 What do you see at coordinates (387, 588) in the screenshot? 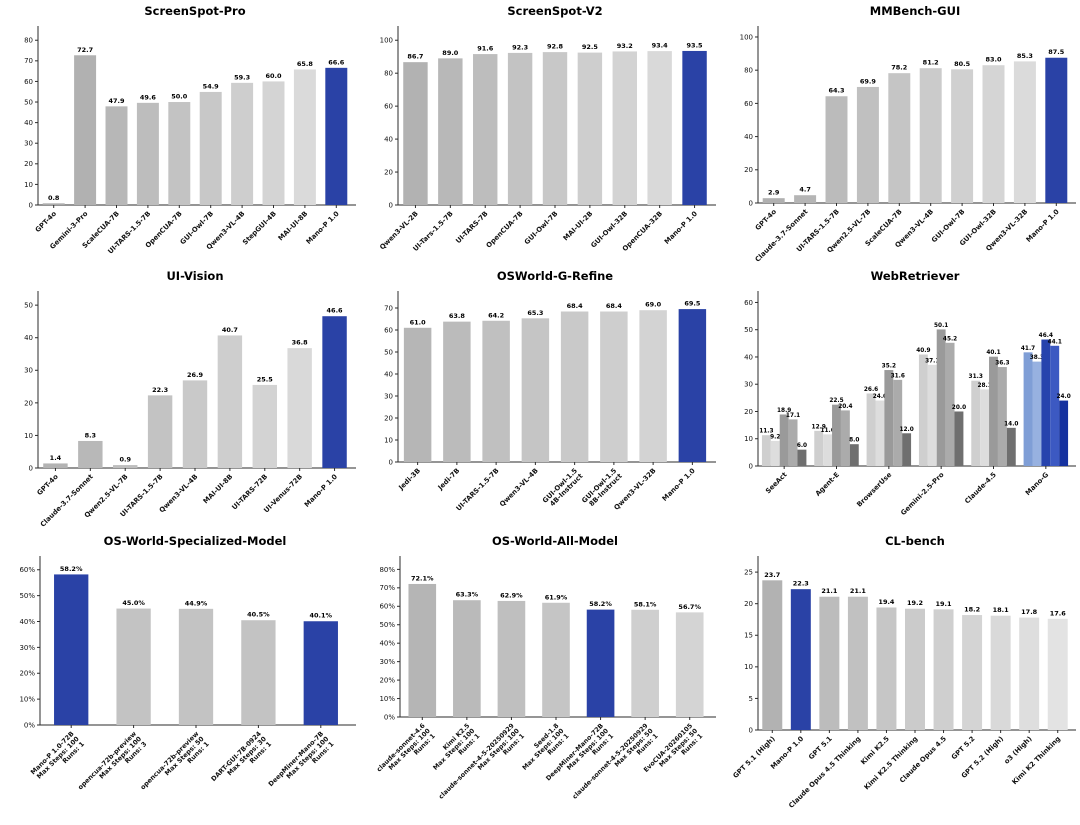
I see `svg-text: 70%` at bounding box center [387, 588].